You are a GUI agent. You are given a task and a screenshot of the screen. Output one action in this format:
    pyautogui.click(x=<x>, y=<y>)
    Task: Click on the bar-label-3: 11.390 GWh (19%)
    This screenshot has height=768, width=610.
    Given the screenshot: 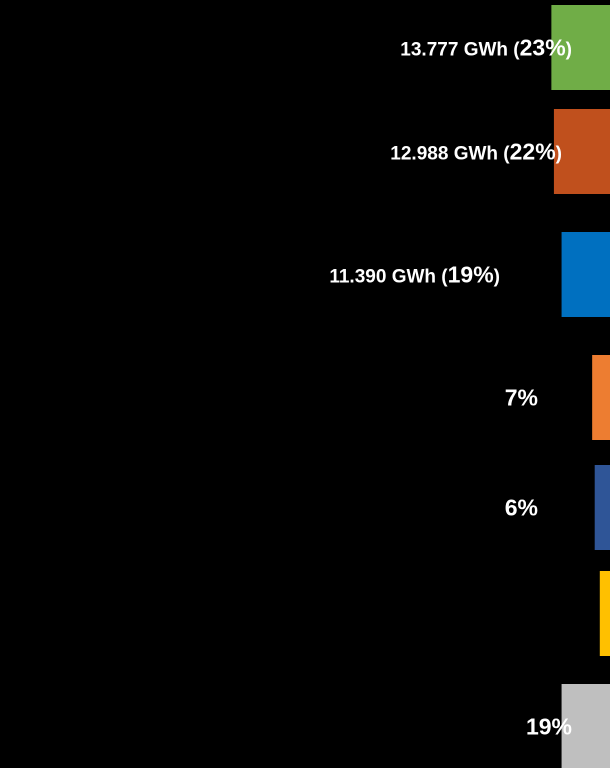 What is the action you would take?
    pyautogui.click(x=414, y=275)
    